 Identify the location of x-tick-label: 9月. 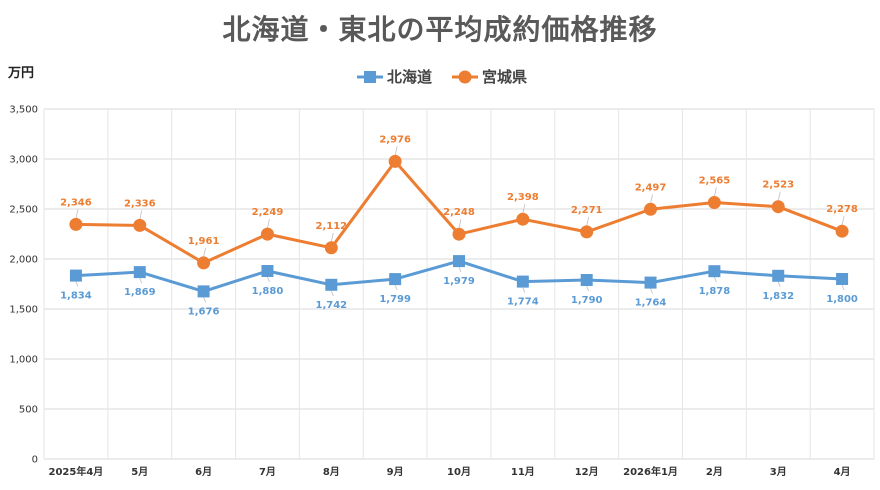
(395, 472).